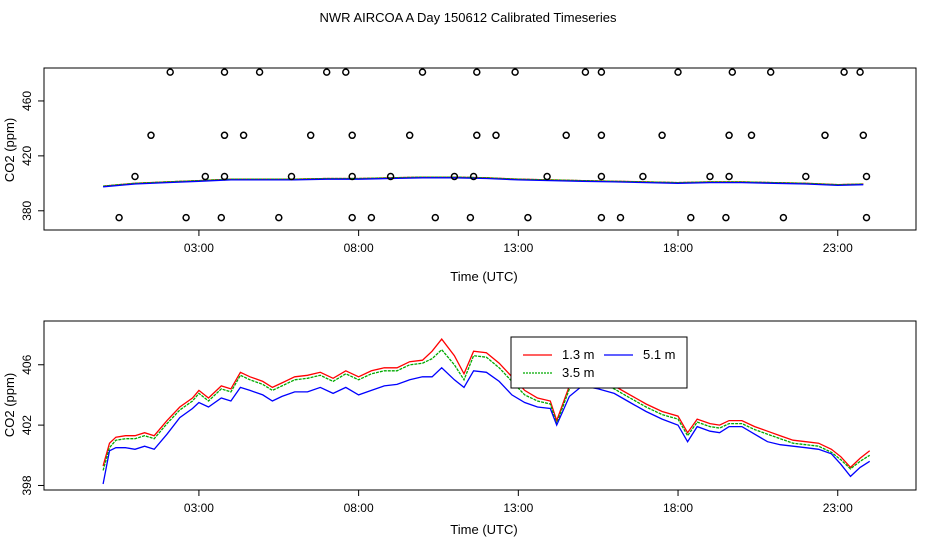 This screenshot has height=540, width=936. What do you see at coordinates (659, 354) in the screenshot?
I see `legend-label-5-1m: 5.1 m` at bounding box center [659, 354].